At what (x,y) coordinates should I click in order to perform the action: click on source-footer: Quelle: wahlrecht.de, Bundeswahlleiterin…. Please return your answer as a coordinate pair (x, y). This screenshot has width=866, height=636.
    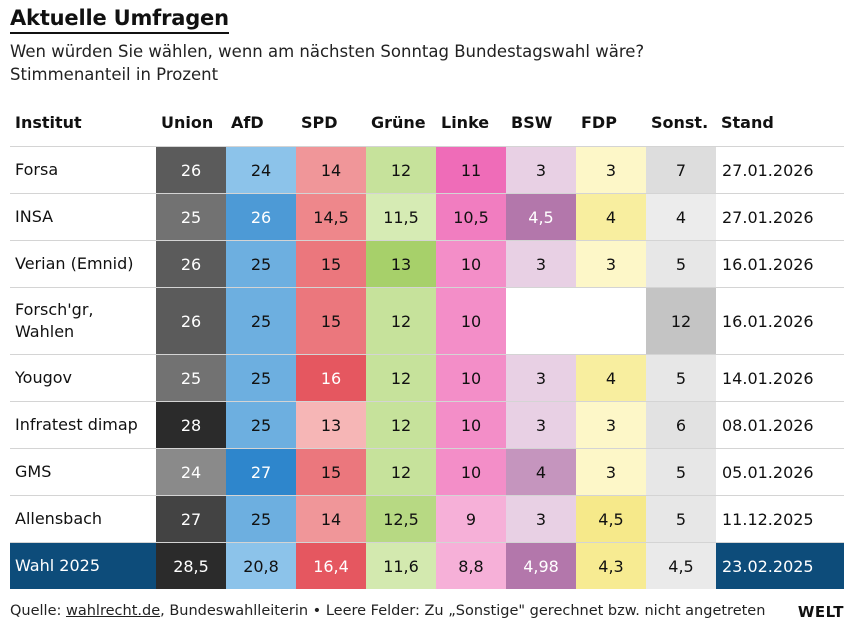
    Looking at the image, I should click on (387, 611).